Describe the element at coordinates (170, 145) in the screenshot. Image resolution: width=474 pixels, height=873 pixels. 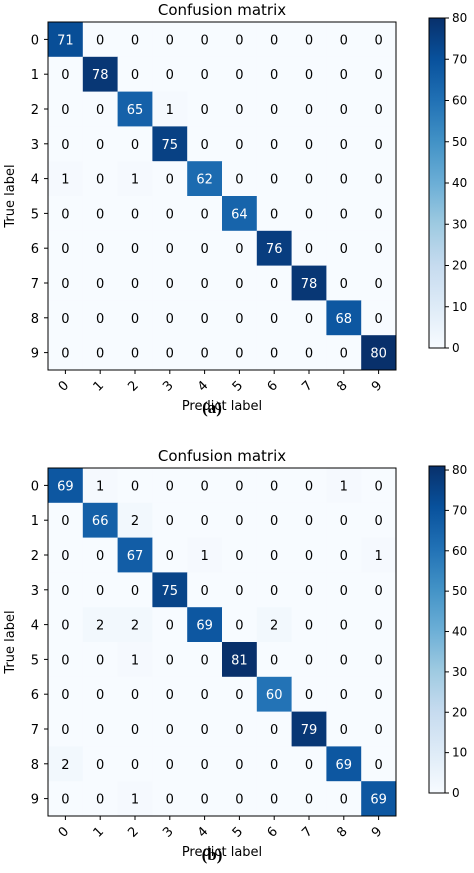
I see `cell-value-label: 75` at that location.